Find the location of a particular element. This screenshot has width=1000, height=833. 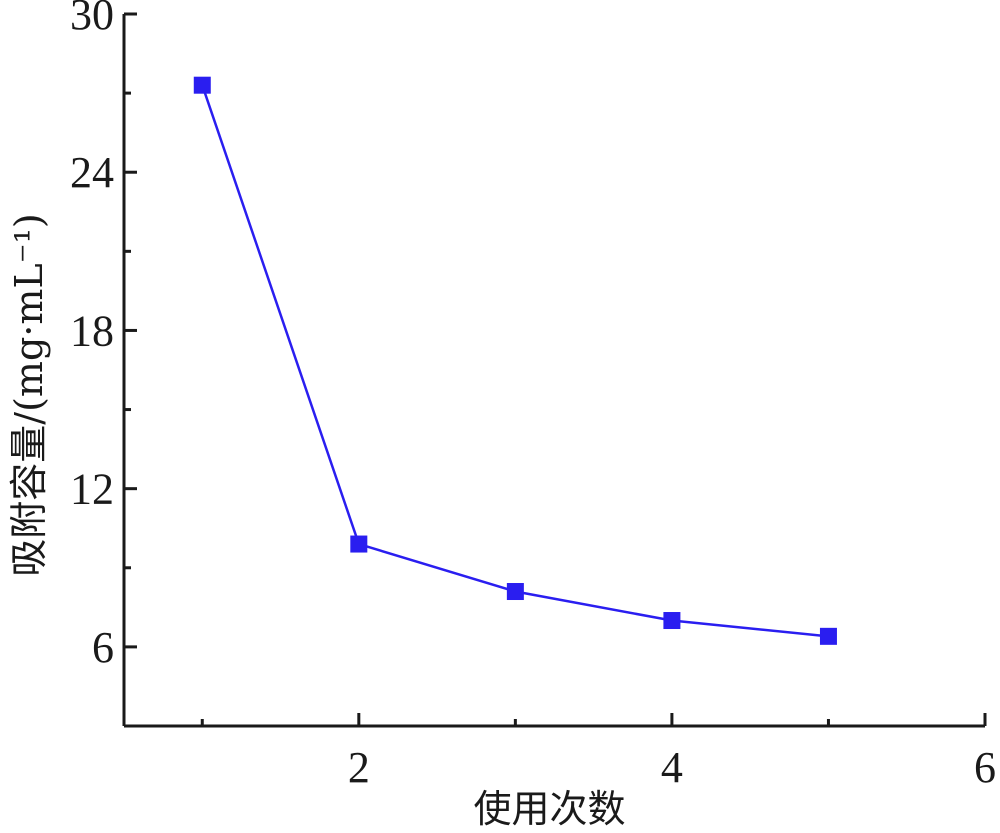

x-tick-label: 4 is located at coordinates (672, 767).